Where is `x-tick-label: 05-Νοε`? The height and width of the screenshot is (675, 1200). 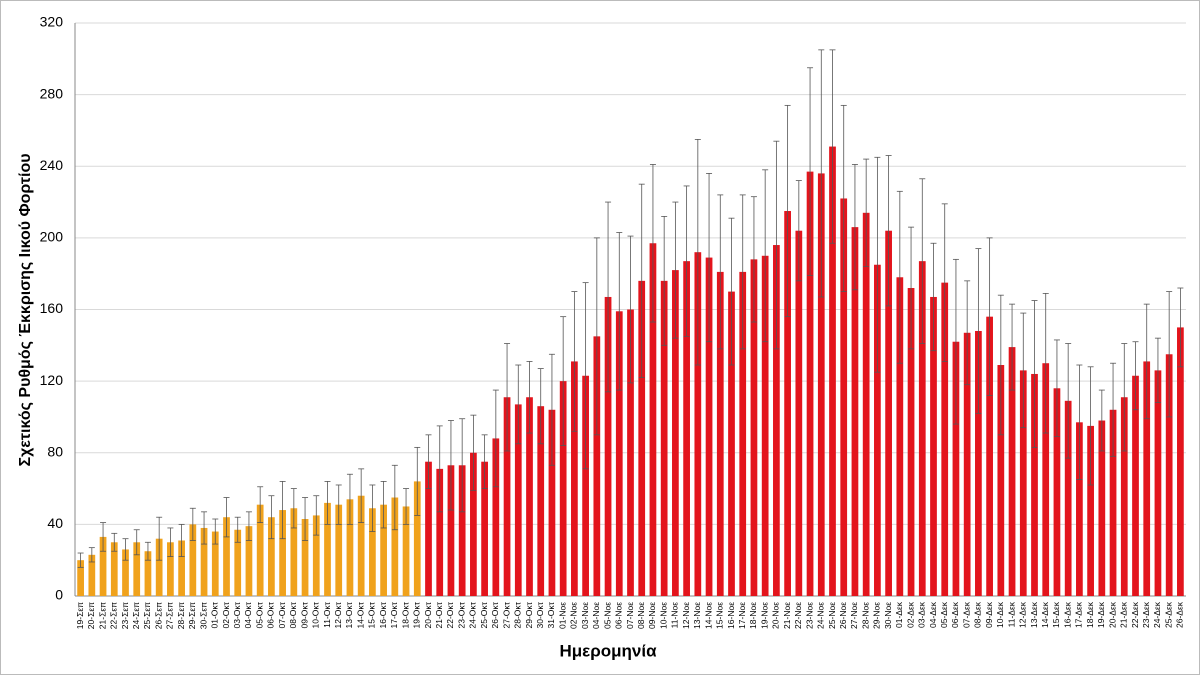
x-tick-label: 05-Νοε is located at coordinates (607, 615).